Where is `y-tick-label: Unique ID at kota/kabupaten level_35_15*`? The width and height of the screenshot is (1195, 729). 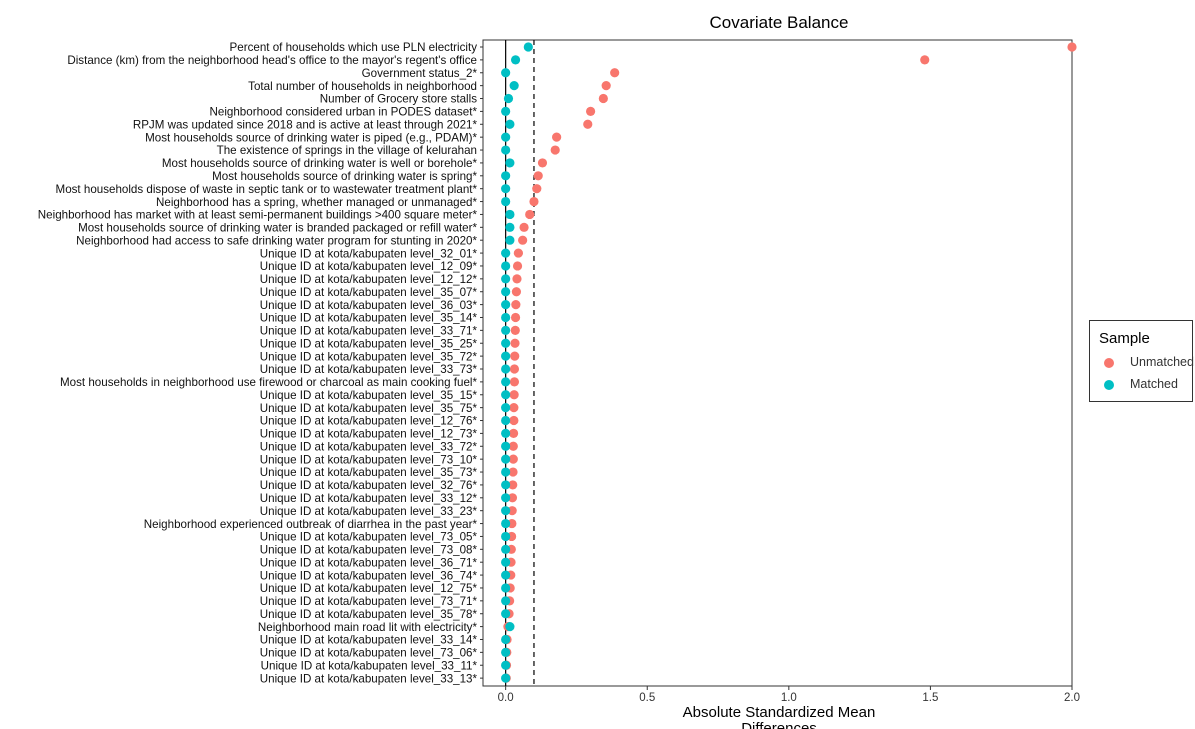
y-tick-label: Unique ID at kota/kabupaten level_35_15* is located at coordinates (369, 395).